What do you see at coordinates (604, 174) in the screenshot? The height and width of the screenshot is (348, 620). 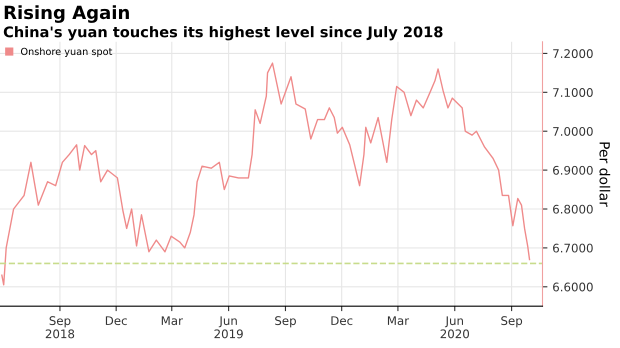 I see `y-axis-title: Per dollar` at bounding box center [604, 174].